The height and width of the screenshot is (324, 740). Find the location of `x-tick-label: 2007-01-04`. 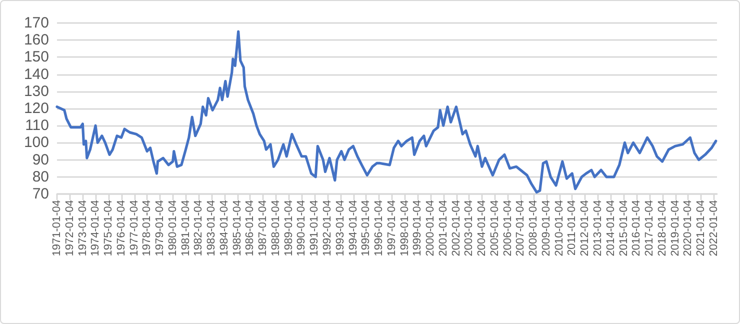

x-tick-label: 2007-01-04 is located at coordinates (520, 228).